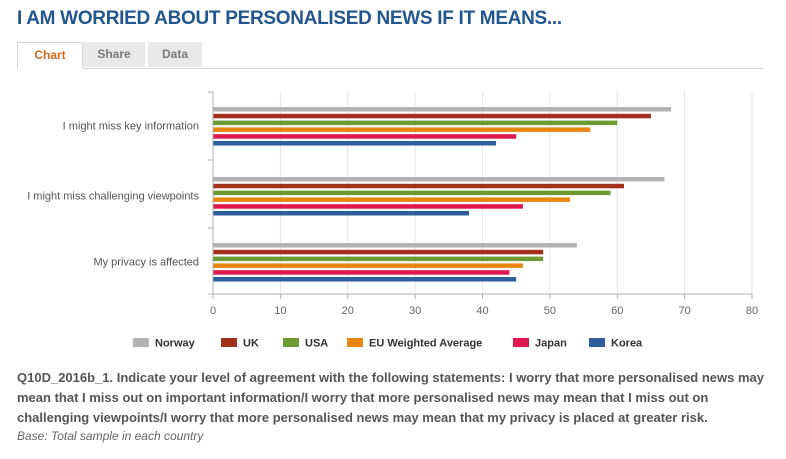 Image resolution: width=786 pixels, height=459 pixels. Describe the element at coordinates (425, 344) in the screenshot. I see `legend-label: EU Weighted Average` at that location.